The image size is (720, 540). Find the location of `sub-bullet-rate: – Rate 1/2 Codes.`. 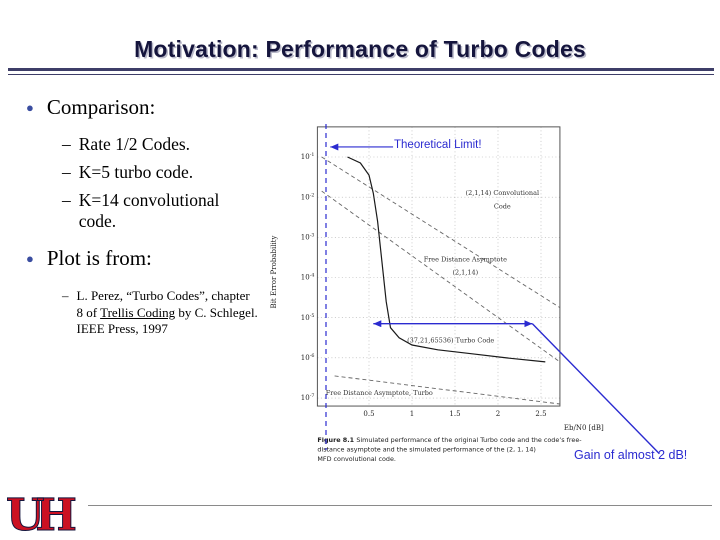

sub-bullet-rate: – Rate 1/2 Codes. is located at coordinates (126, 144).